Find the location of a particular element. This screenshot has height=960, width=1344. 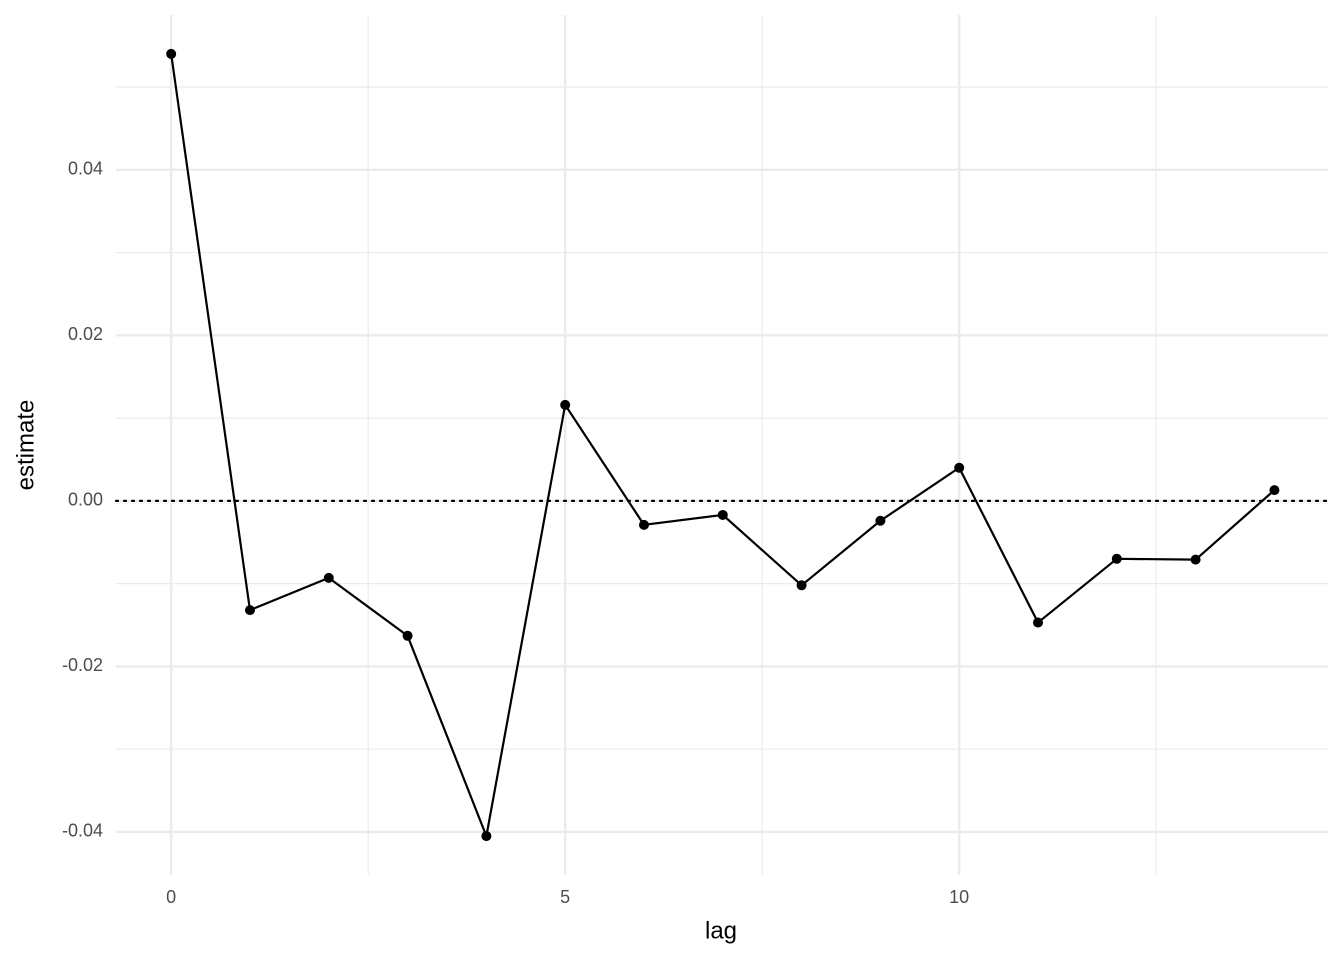

y-tick-label: -0.04 is located at coordinates (82, 831).